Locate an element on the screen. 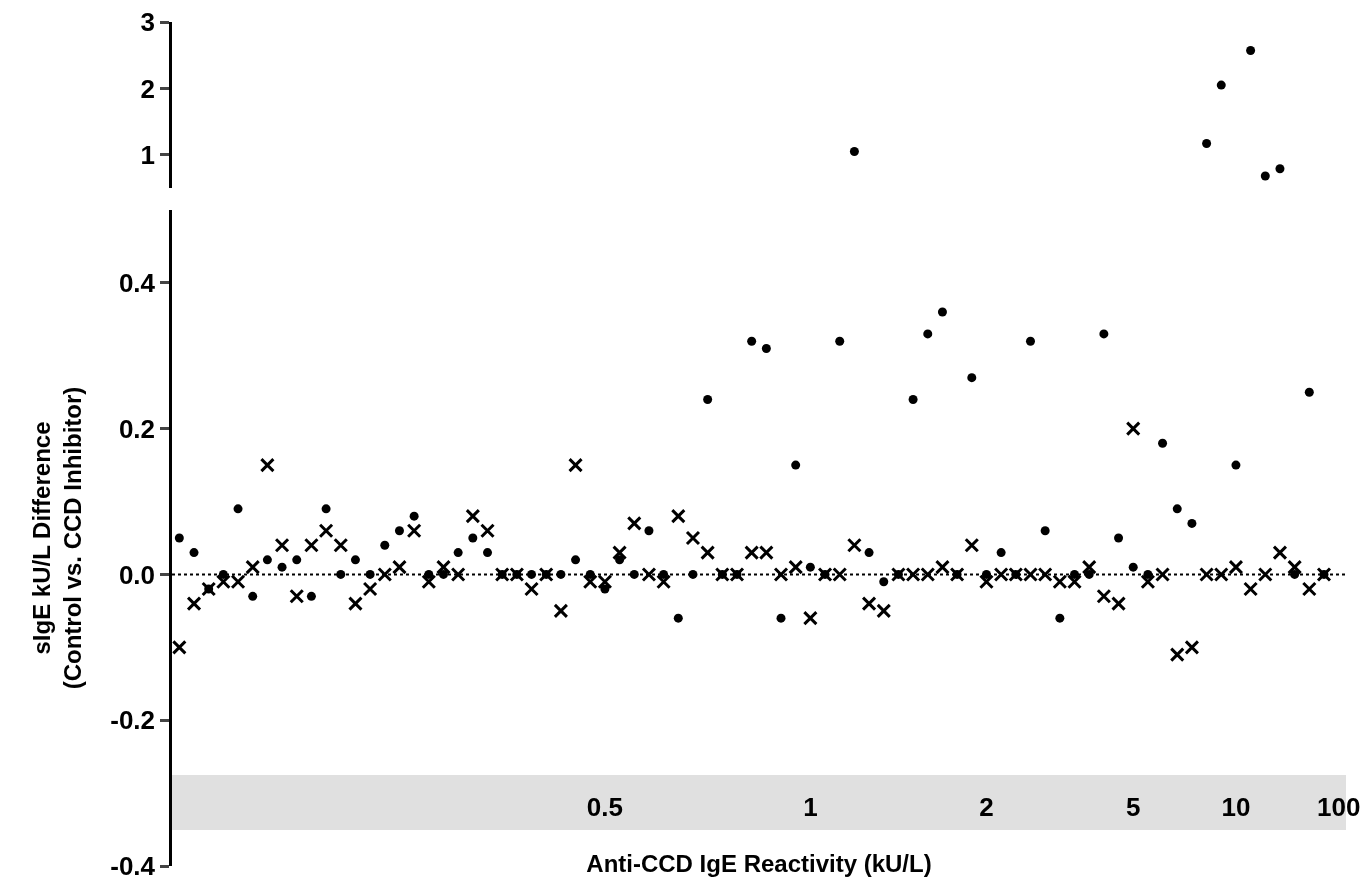 The image size is (1366, 890). y-tick-label: 3 is located at coordinates (148, 22).